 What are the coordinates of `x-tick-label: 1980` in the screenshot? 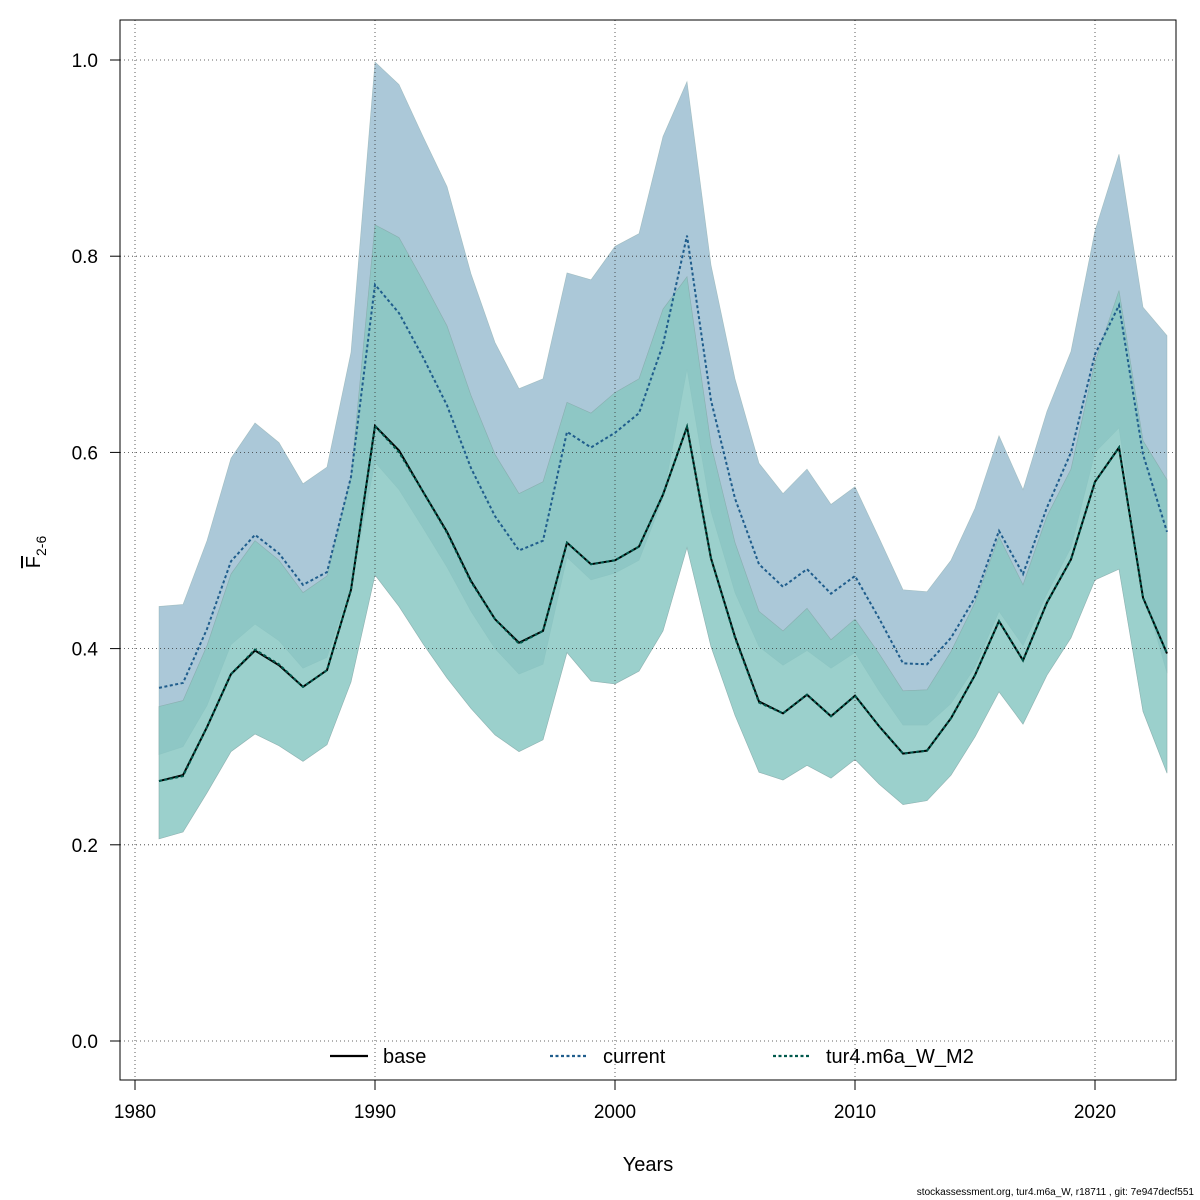 It's located at (135, 1112).